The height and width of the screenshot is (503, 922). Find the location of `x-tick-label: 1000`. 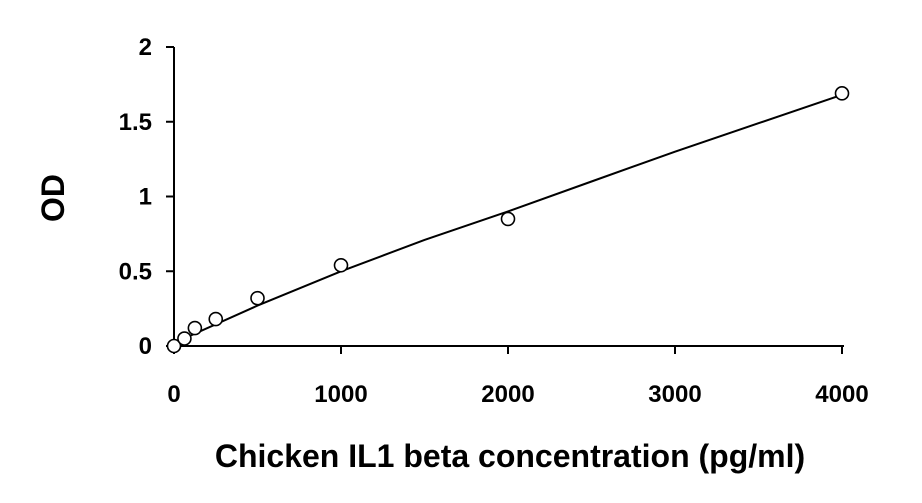

x-tick-label: 1000 is located at coordinates (340, 394).